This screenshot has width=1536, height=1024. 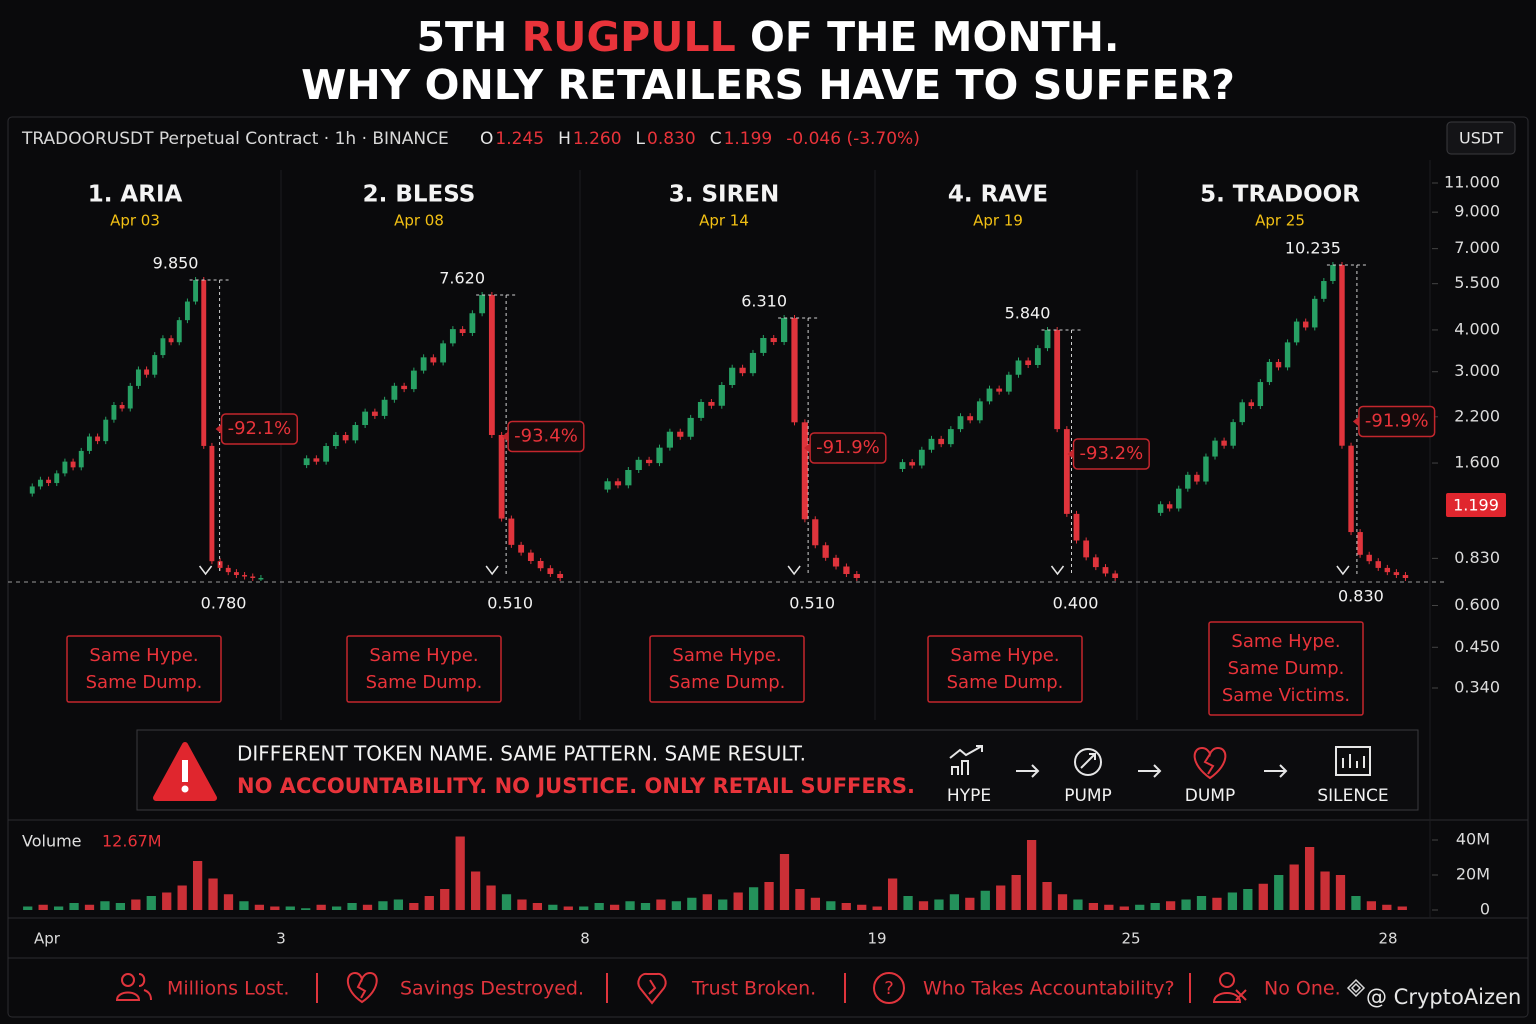 I want to click on person-icon-body, so click(x=1229, y=996).